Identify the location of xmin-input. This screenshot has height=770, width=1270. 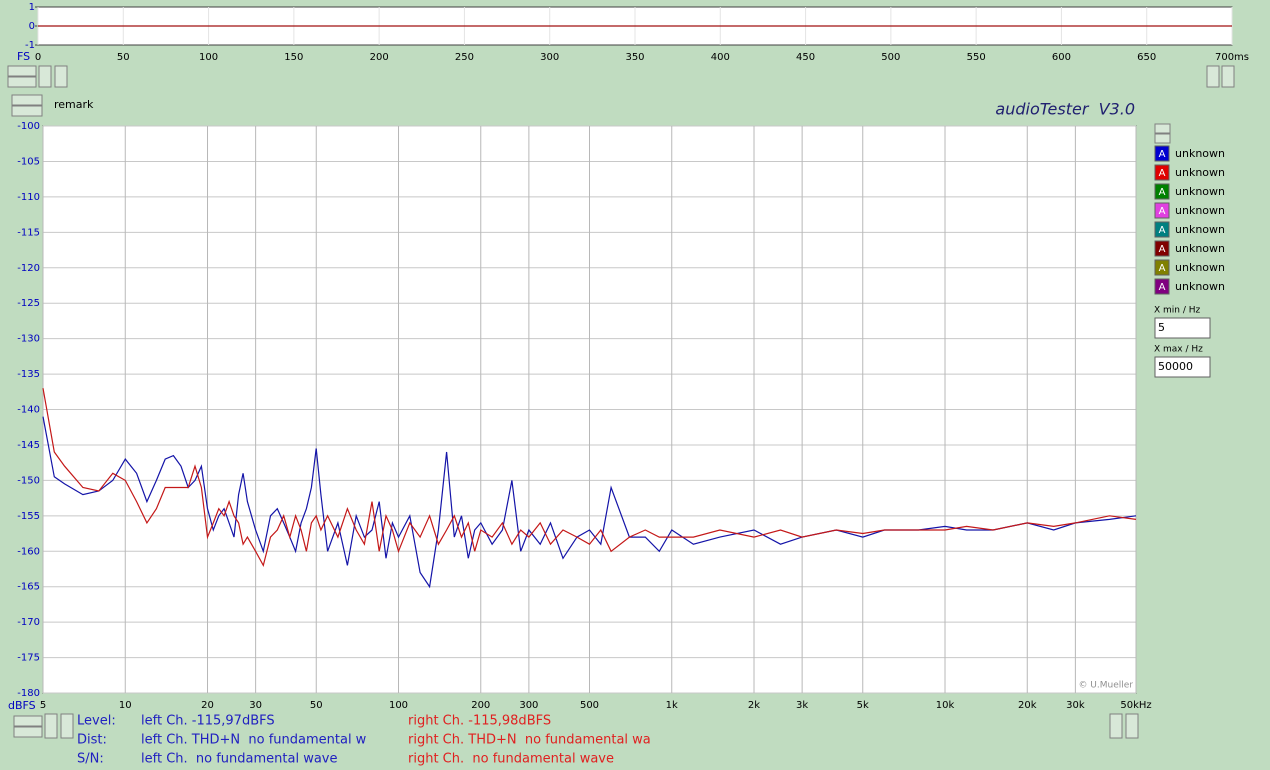
(1182, 328).